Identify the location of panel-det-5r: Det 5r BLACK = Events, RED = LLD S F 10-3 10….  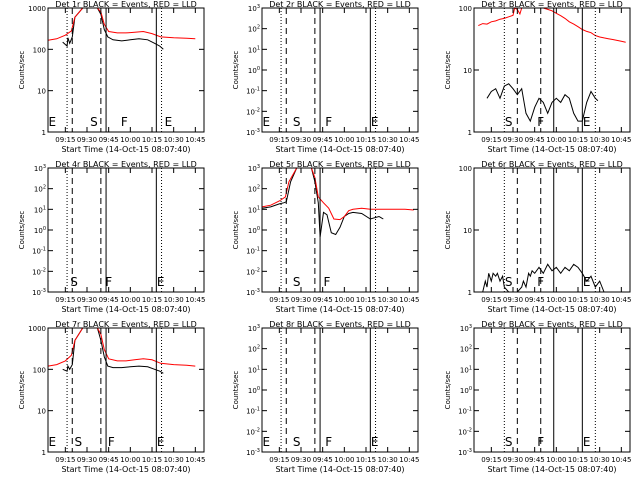
(325, 237).